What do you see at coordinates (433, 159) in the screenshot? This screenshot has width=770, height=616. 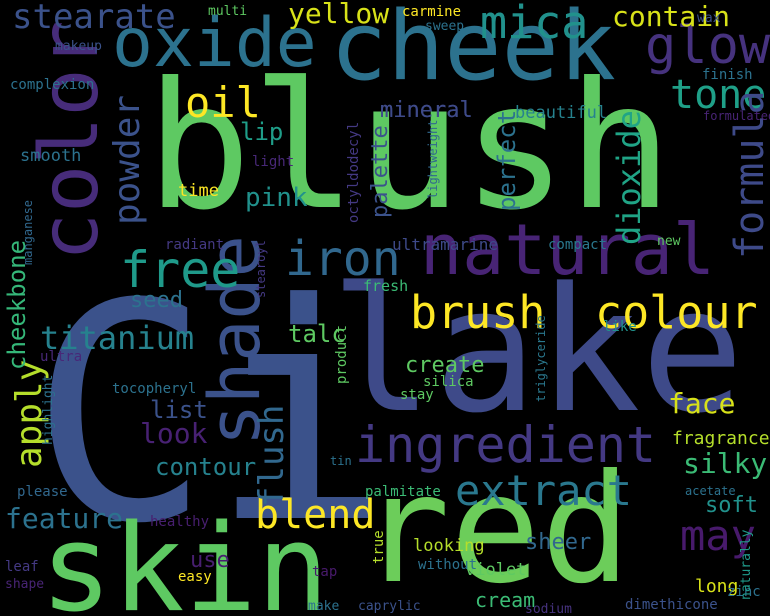 I see `word: lightweight` at bounding box center [433, 159].